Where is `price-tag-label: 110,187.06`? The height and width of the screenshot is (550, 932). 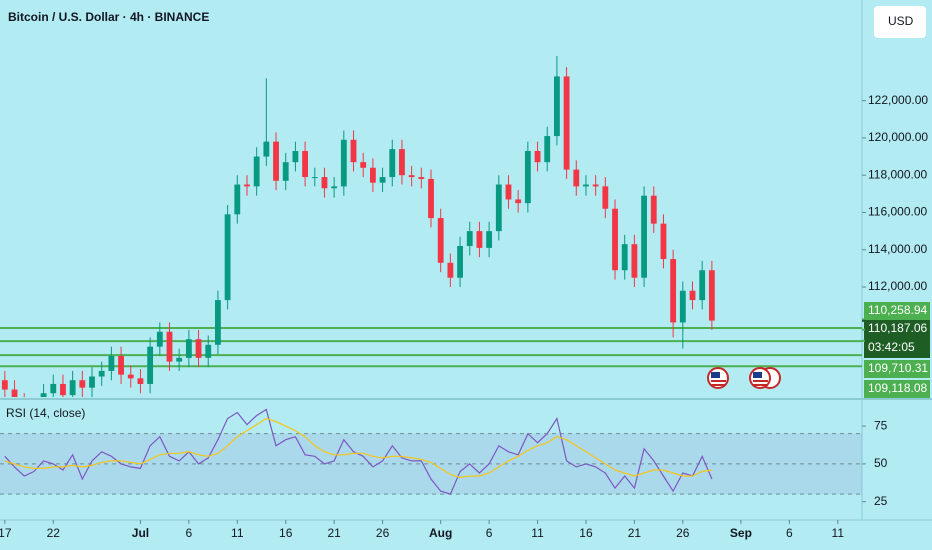 price-tag-label: 110,187.06 is located at coordinates (897, 328).